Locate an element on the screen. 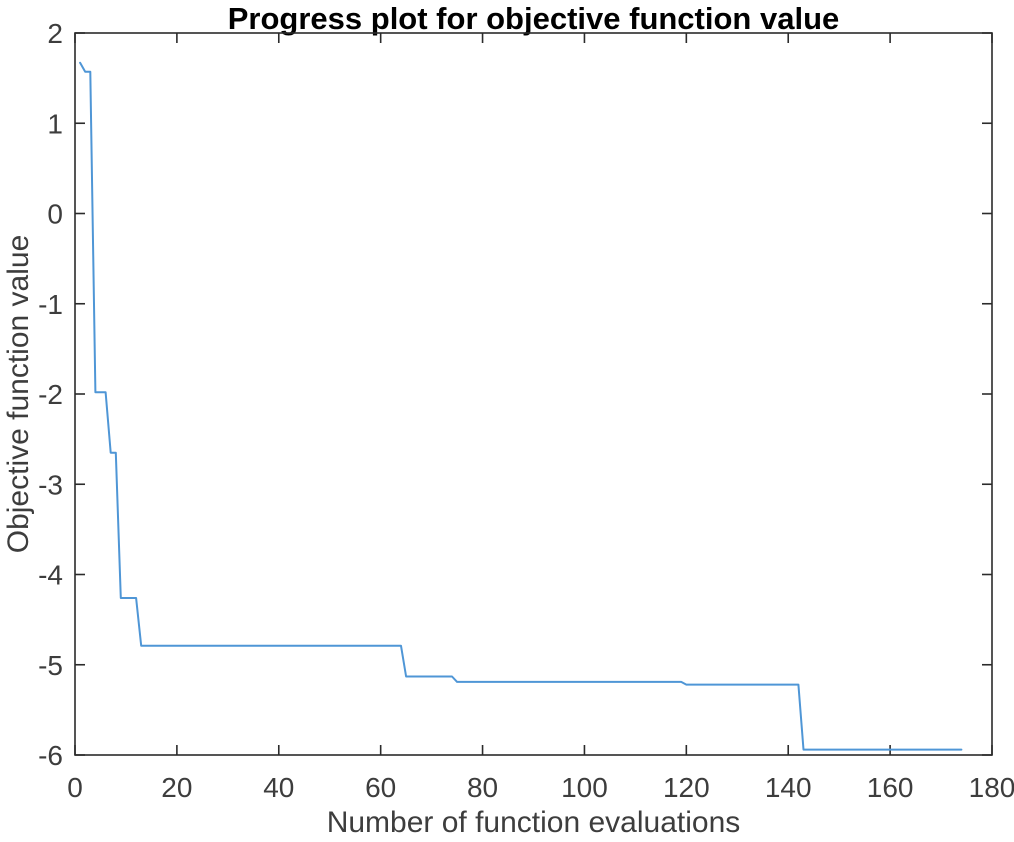  y-tick-label: -2 is located at coordinates (50, 394).